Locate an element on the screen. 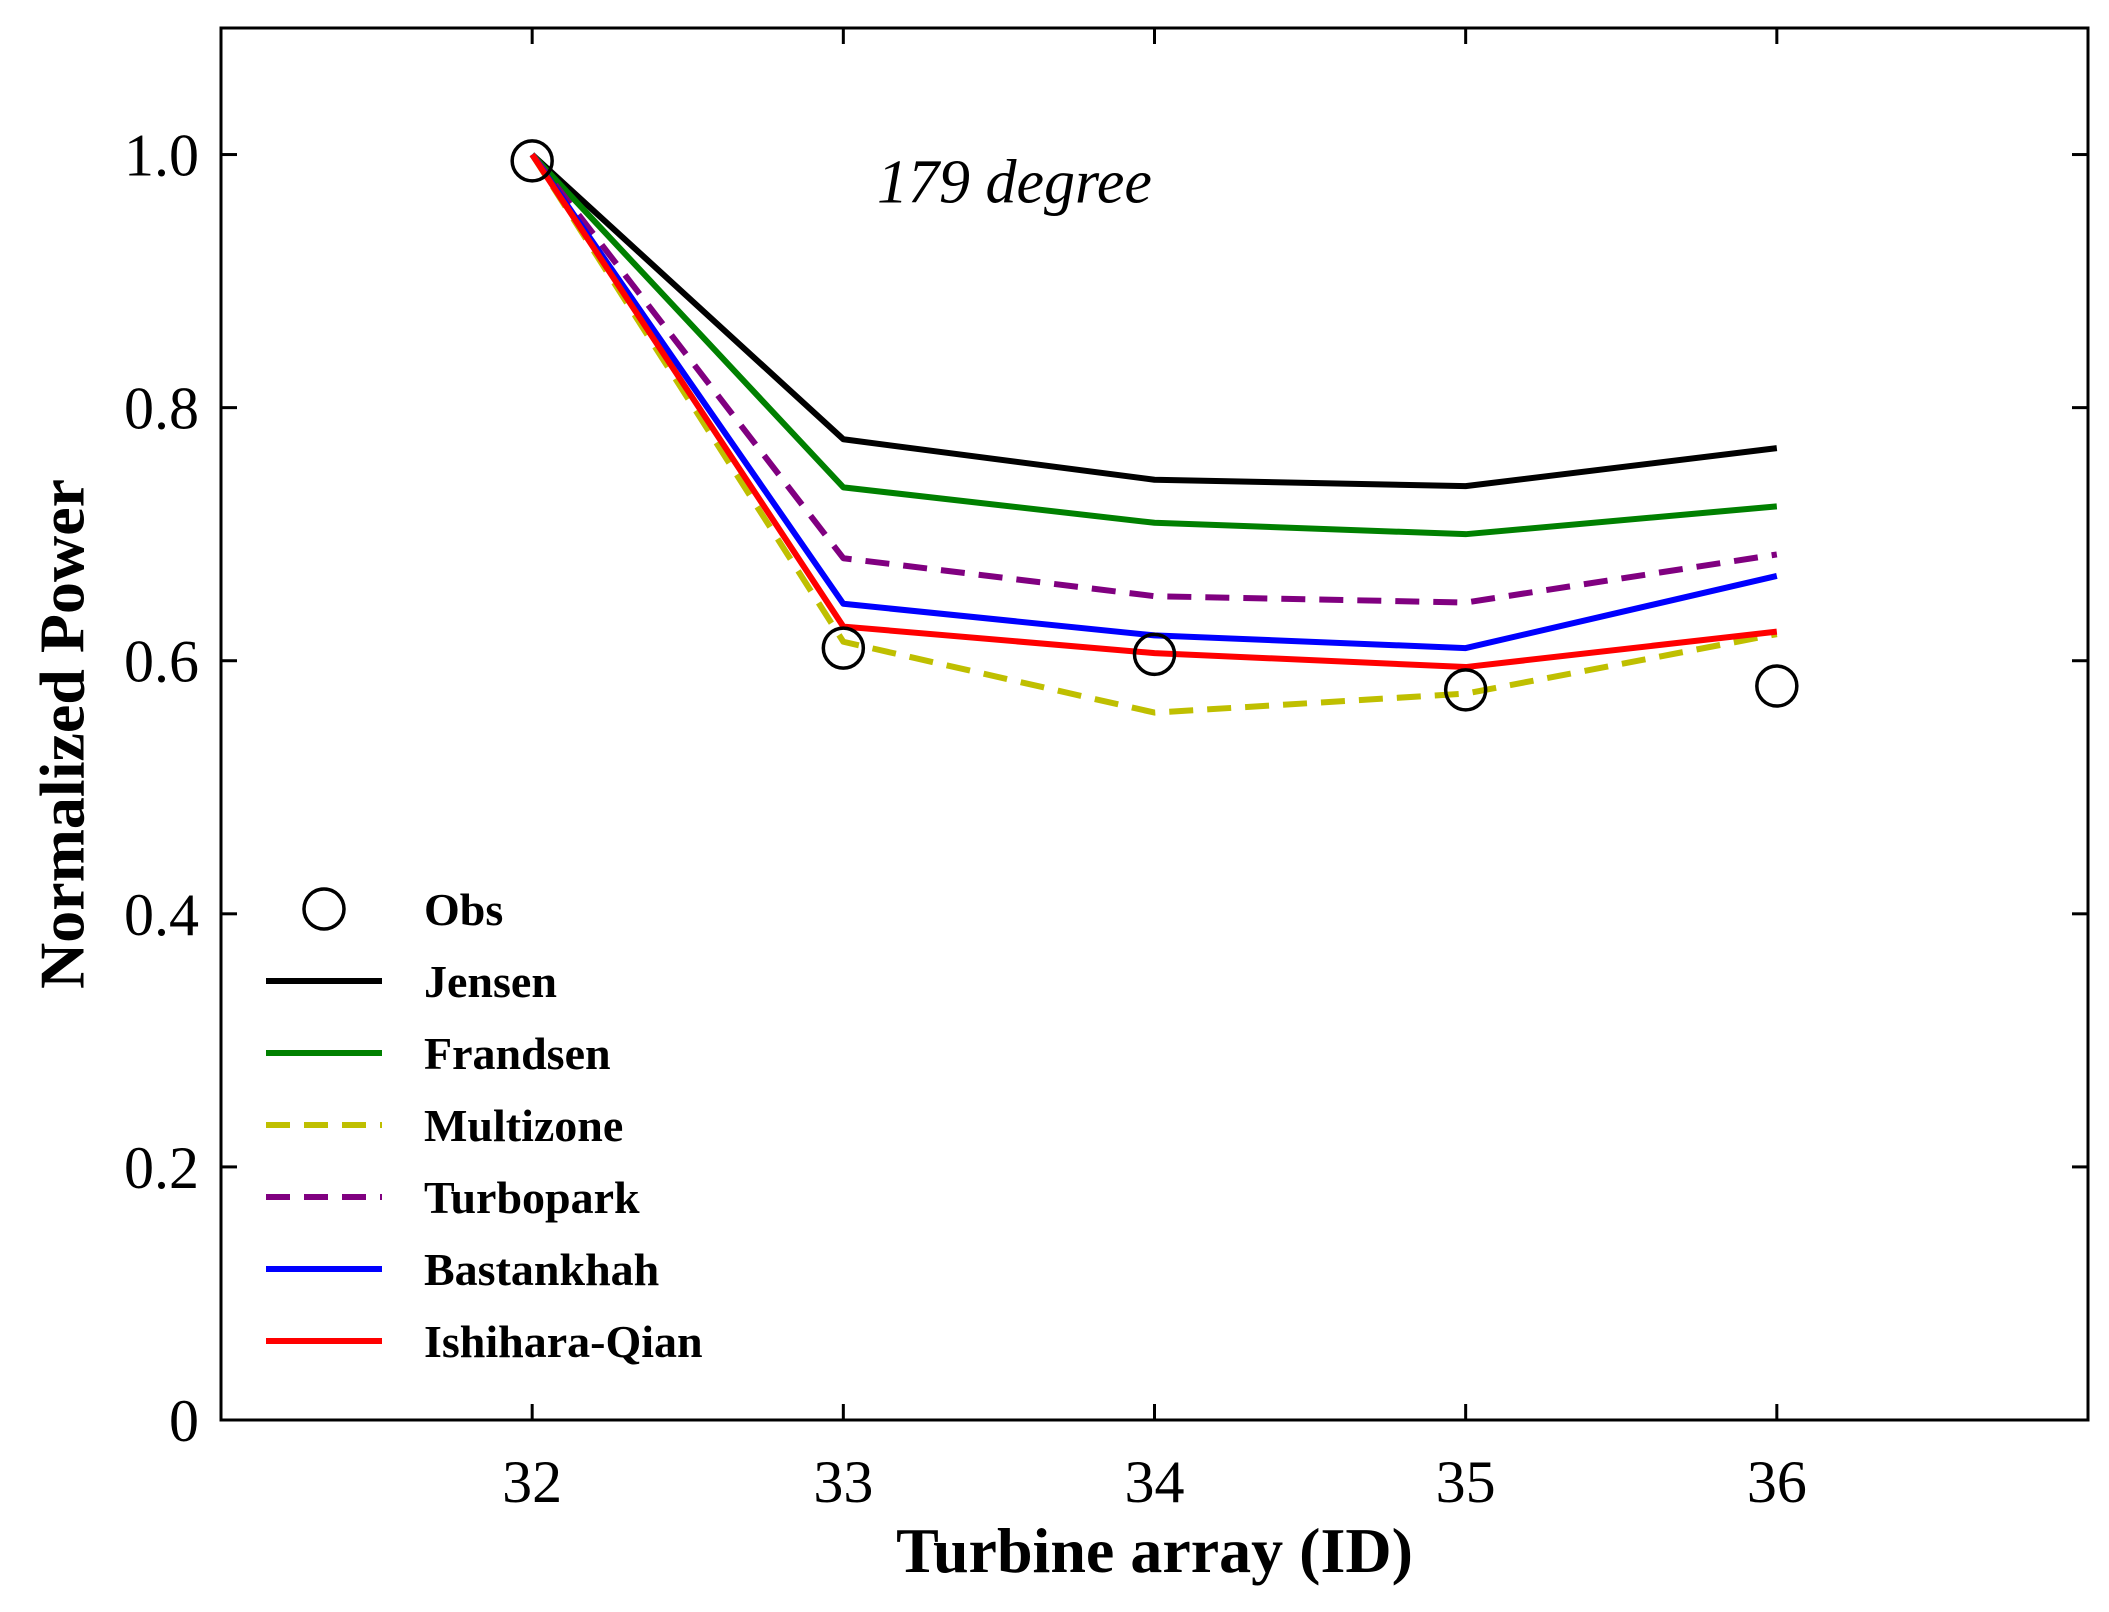  x-axis-title: Turbine array (ID) is located at coordinates (1154, 1550).